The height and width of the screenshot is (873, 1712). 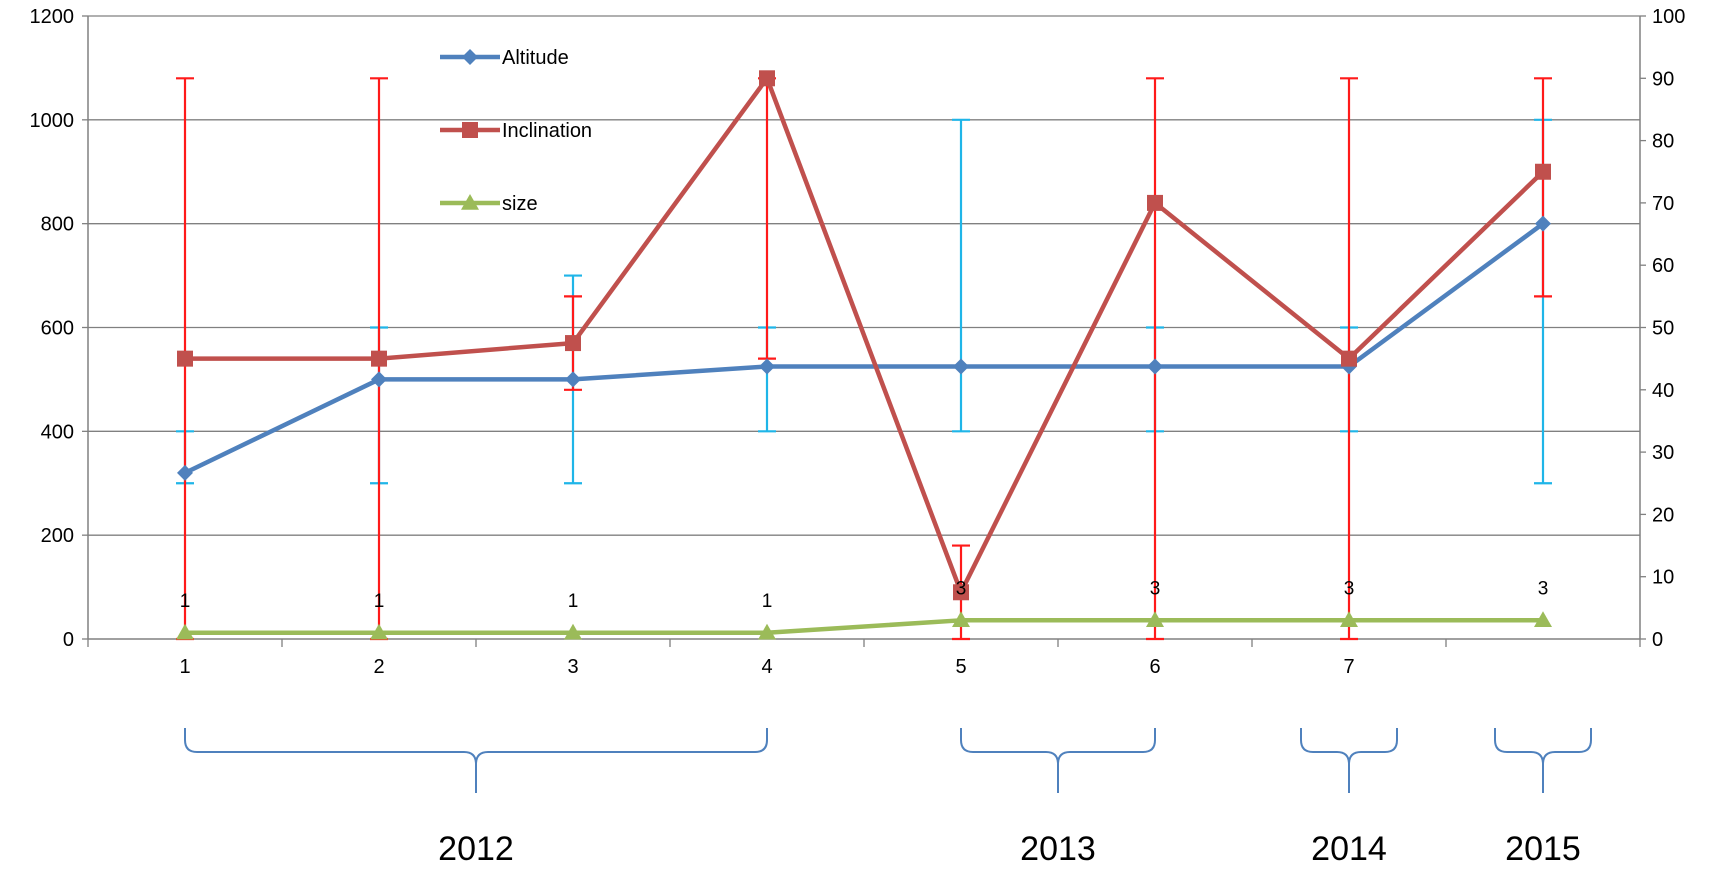 I want to click on year-label-2012: 2012, so click(x=476, y=849).